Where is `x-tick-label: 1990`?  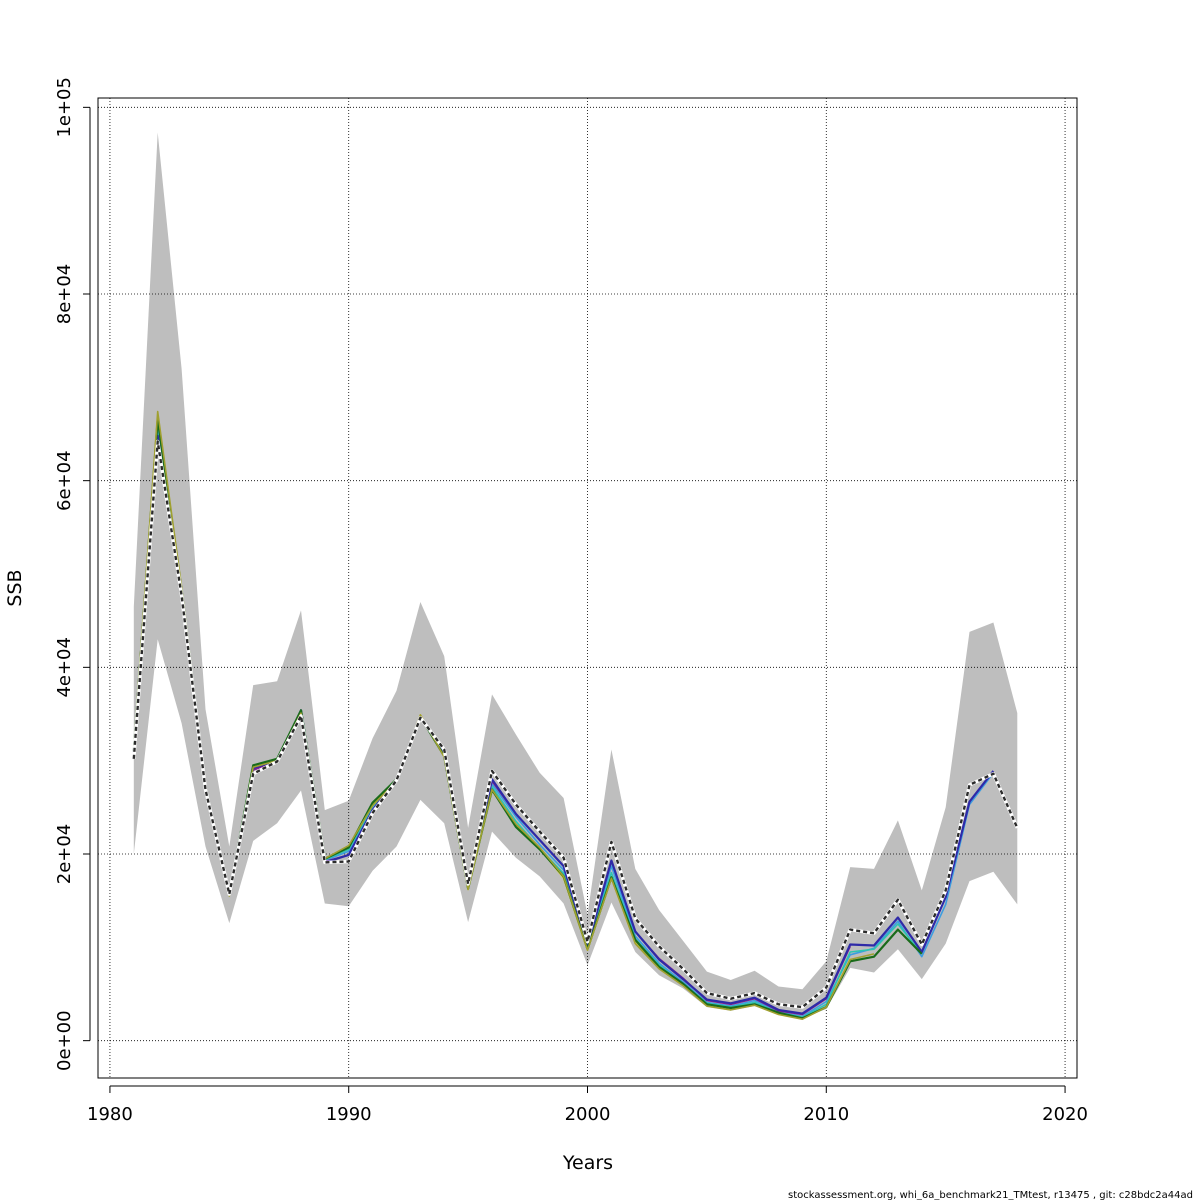 x-tick-label: 1990 is located at coordinates (349, 1114).